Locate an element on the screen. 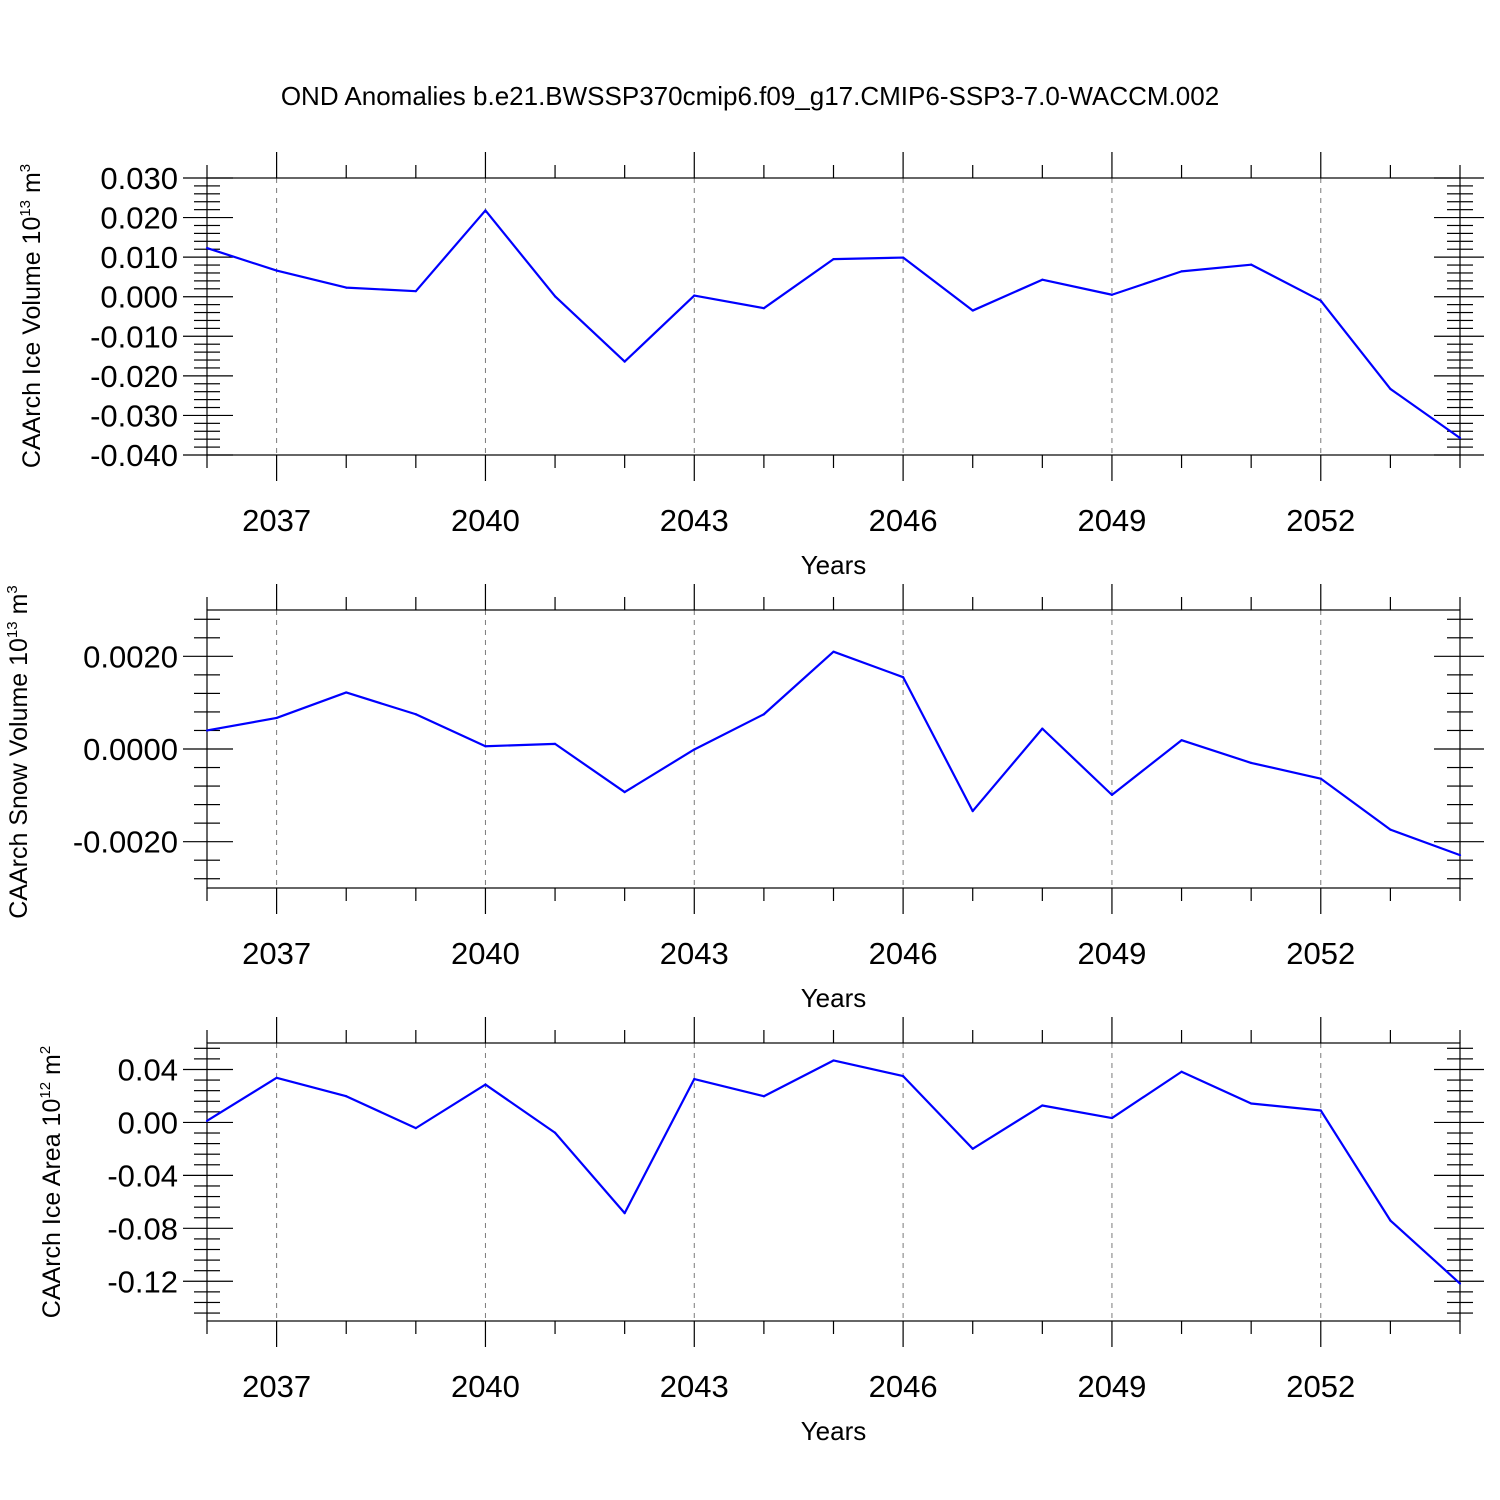 Image resolution: width=1500 pixels, height=1500 pixels. y-tick-label: -0.040 is located at coordinates (134, 455).